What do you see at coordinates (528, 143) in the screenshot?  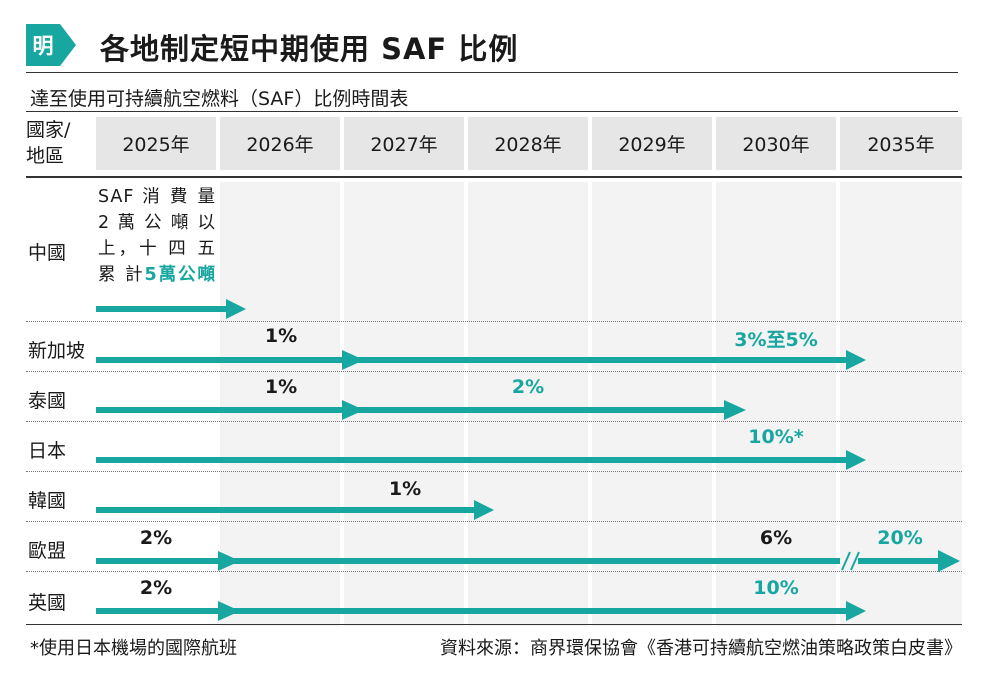 I see `year-header-2028: 2028年` at bounding box center [528, 143].